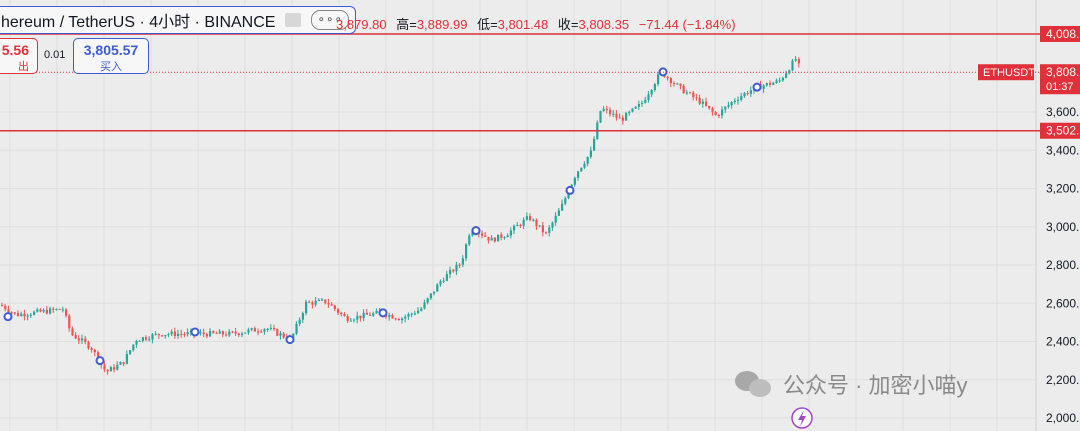  I want to click on resistance-price-label: 4,008., so click(1062, 34).